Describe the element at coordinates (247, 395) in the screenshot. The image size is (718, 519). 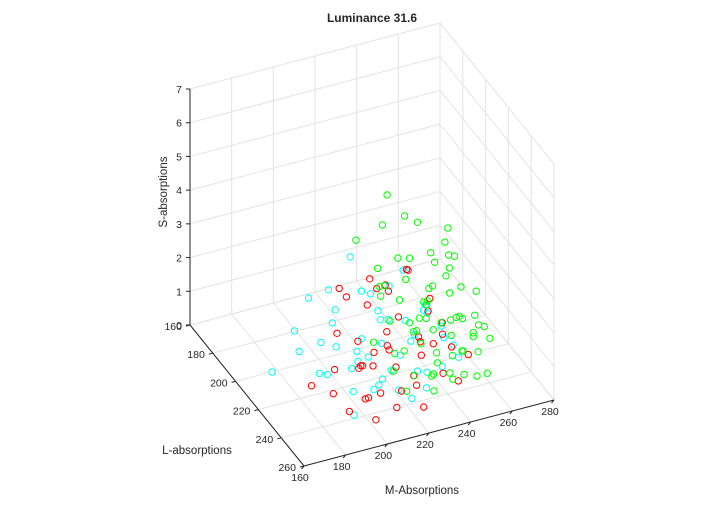
I see `y-axis-line` at that location.